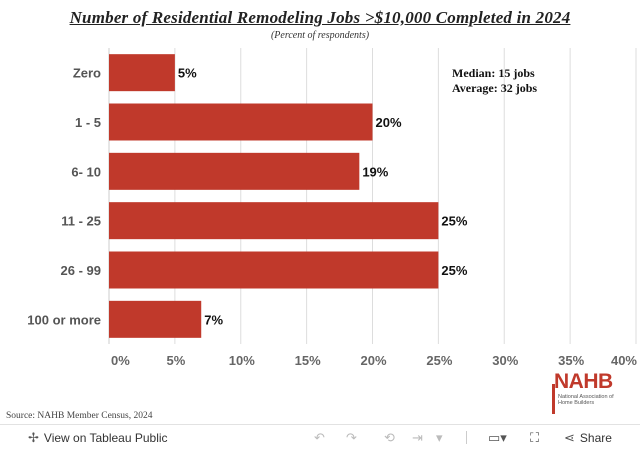 Image resolution: width=640 pixels, height=450 pixels. Describe the element at coordinates (120, 360) in the screenshot. I see `x-tick-label: 0%` at that location.